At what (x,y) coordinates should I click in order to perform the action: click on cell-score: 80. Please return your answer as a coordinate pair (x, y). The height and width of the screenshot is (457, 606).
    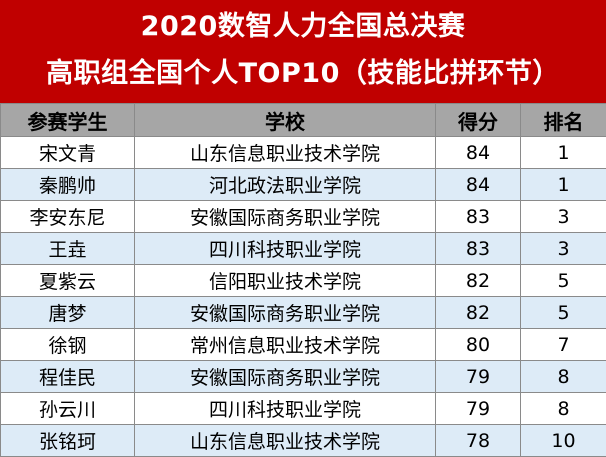
    Looking at the image, I should click on (478, 345).